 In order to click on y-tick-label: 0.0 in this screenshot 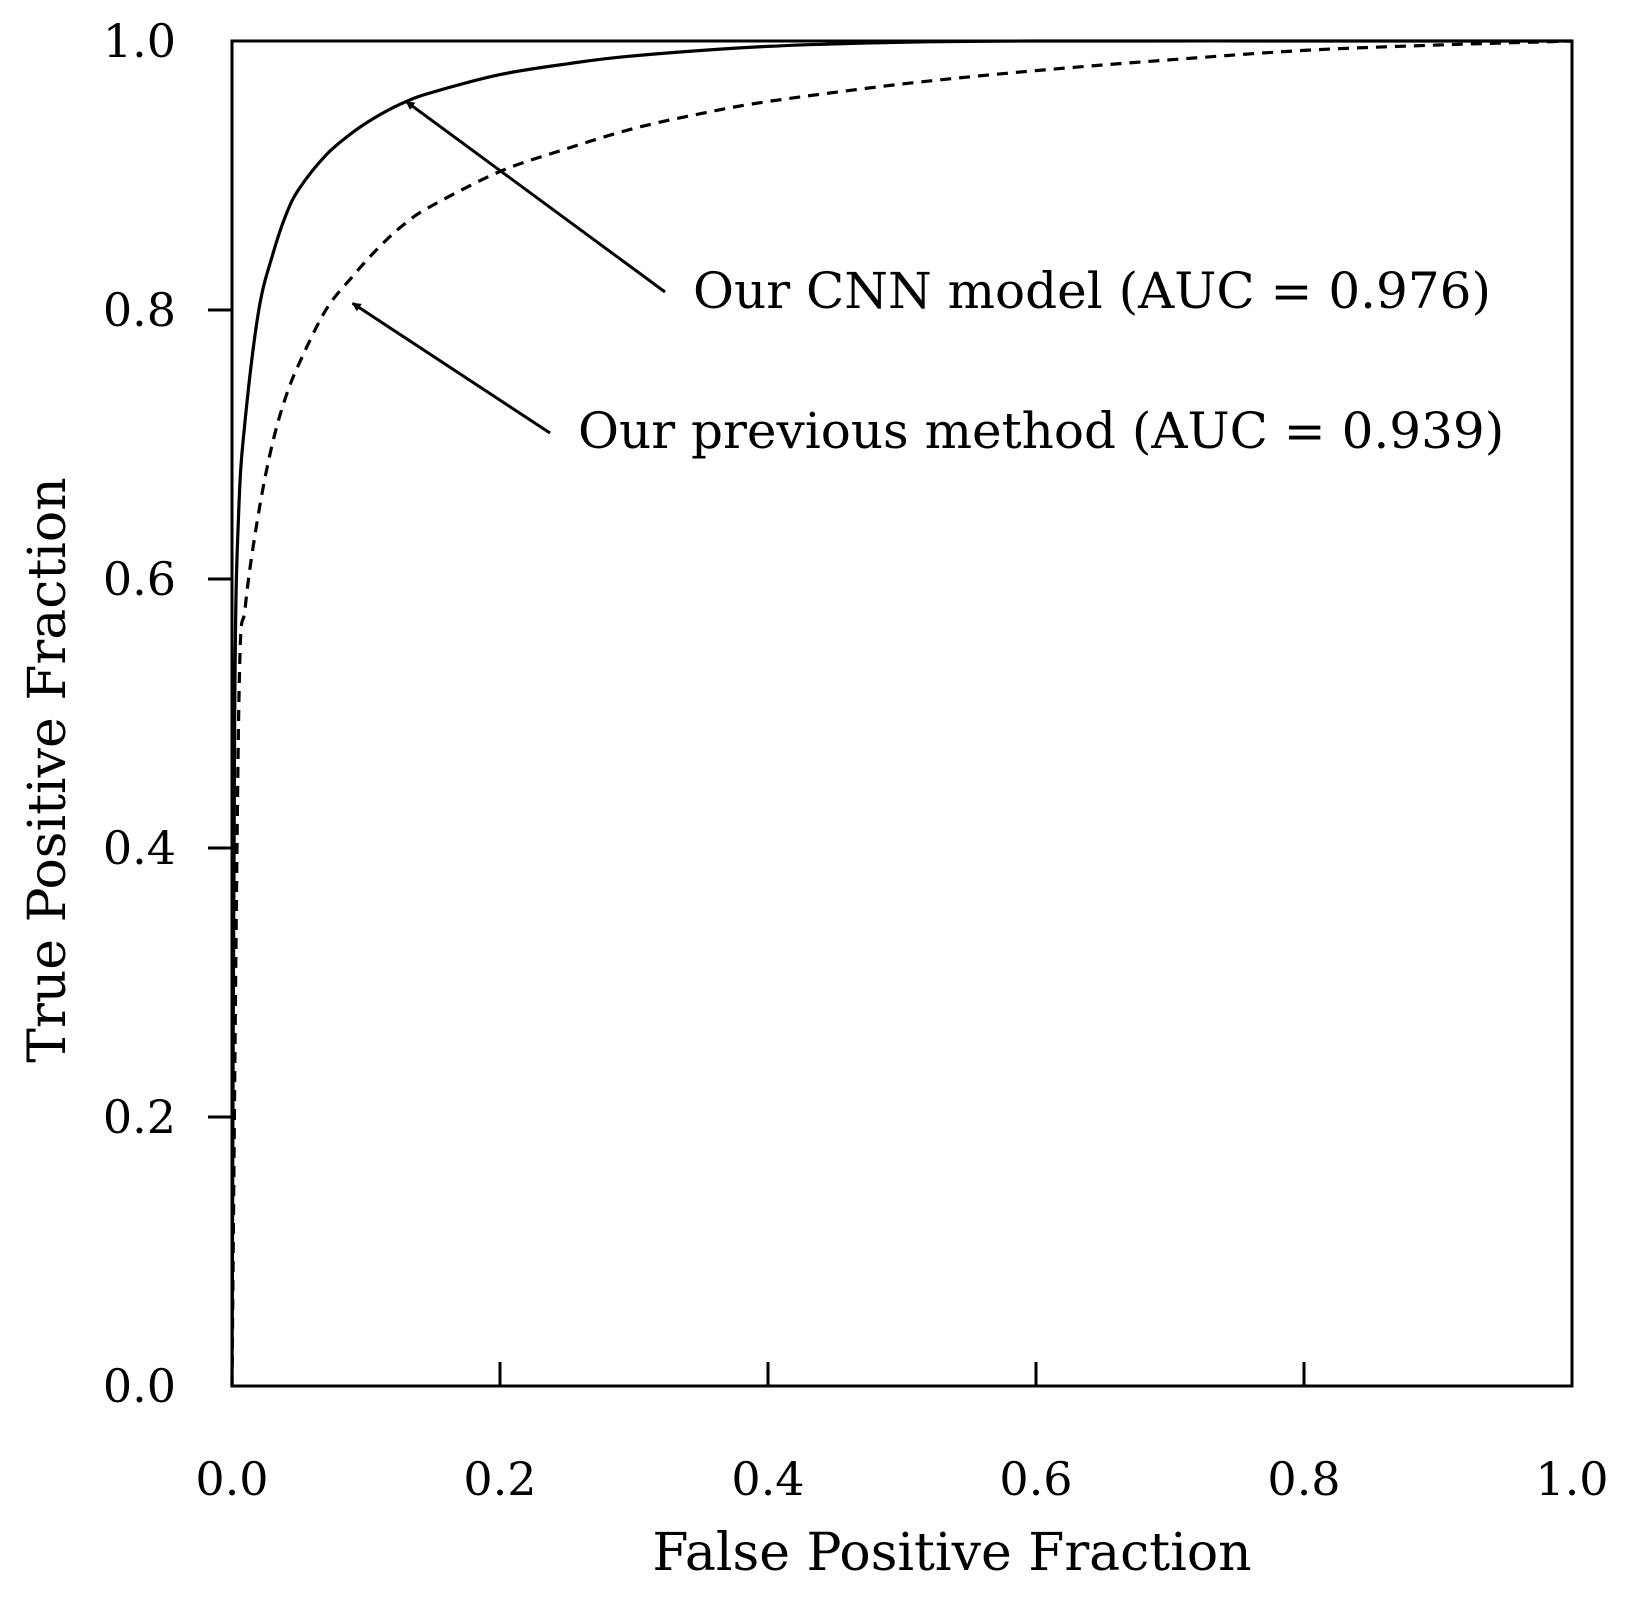, I will do `click(139, 1386)`.